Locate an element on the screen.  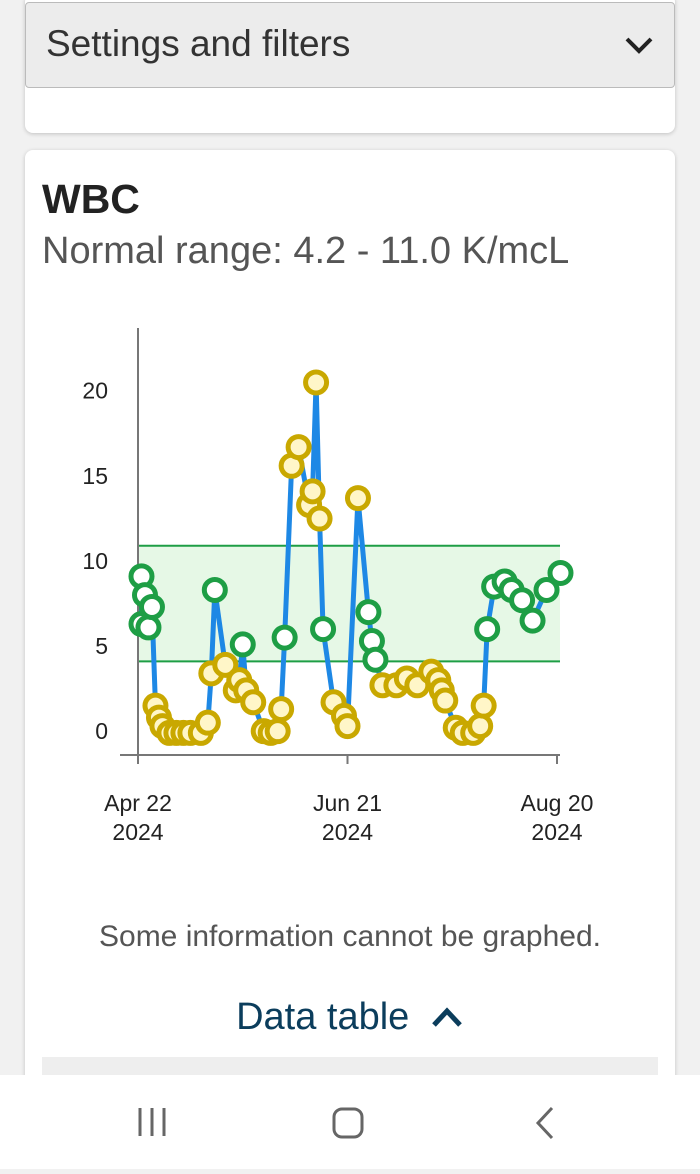
settings-card: Settings and filters is located at coordinates (350, 66).